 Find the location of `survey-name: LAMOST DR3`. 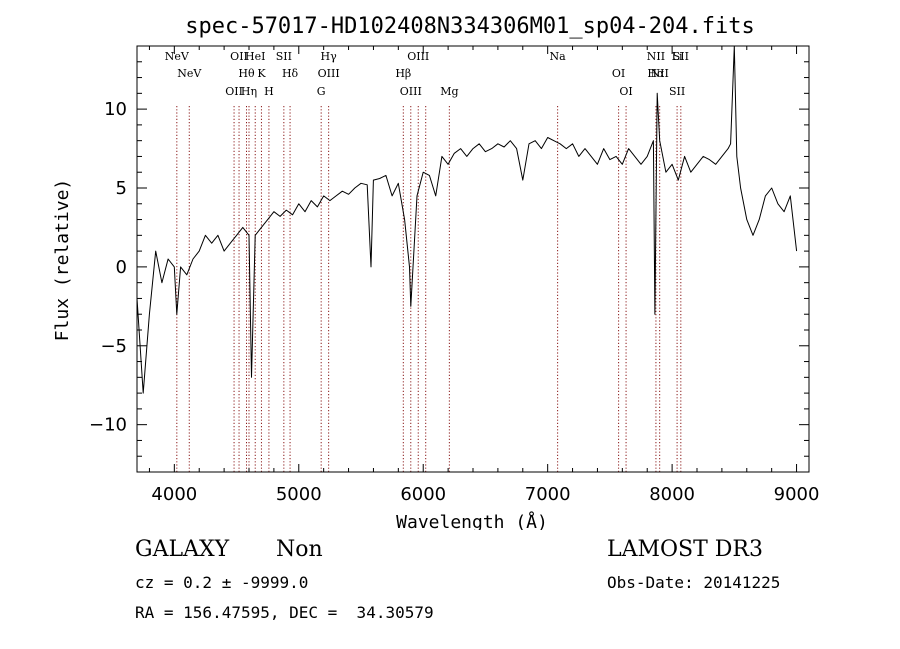

survey-name: LAMOST DR3 is located at coordinates (685, 549).